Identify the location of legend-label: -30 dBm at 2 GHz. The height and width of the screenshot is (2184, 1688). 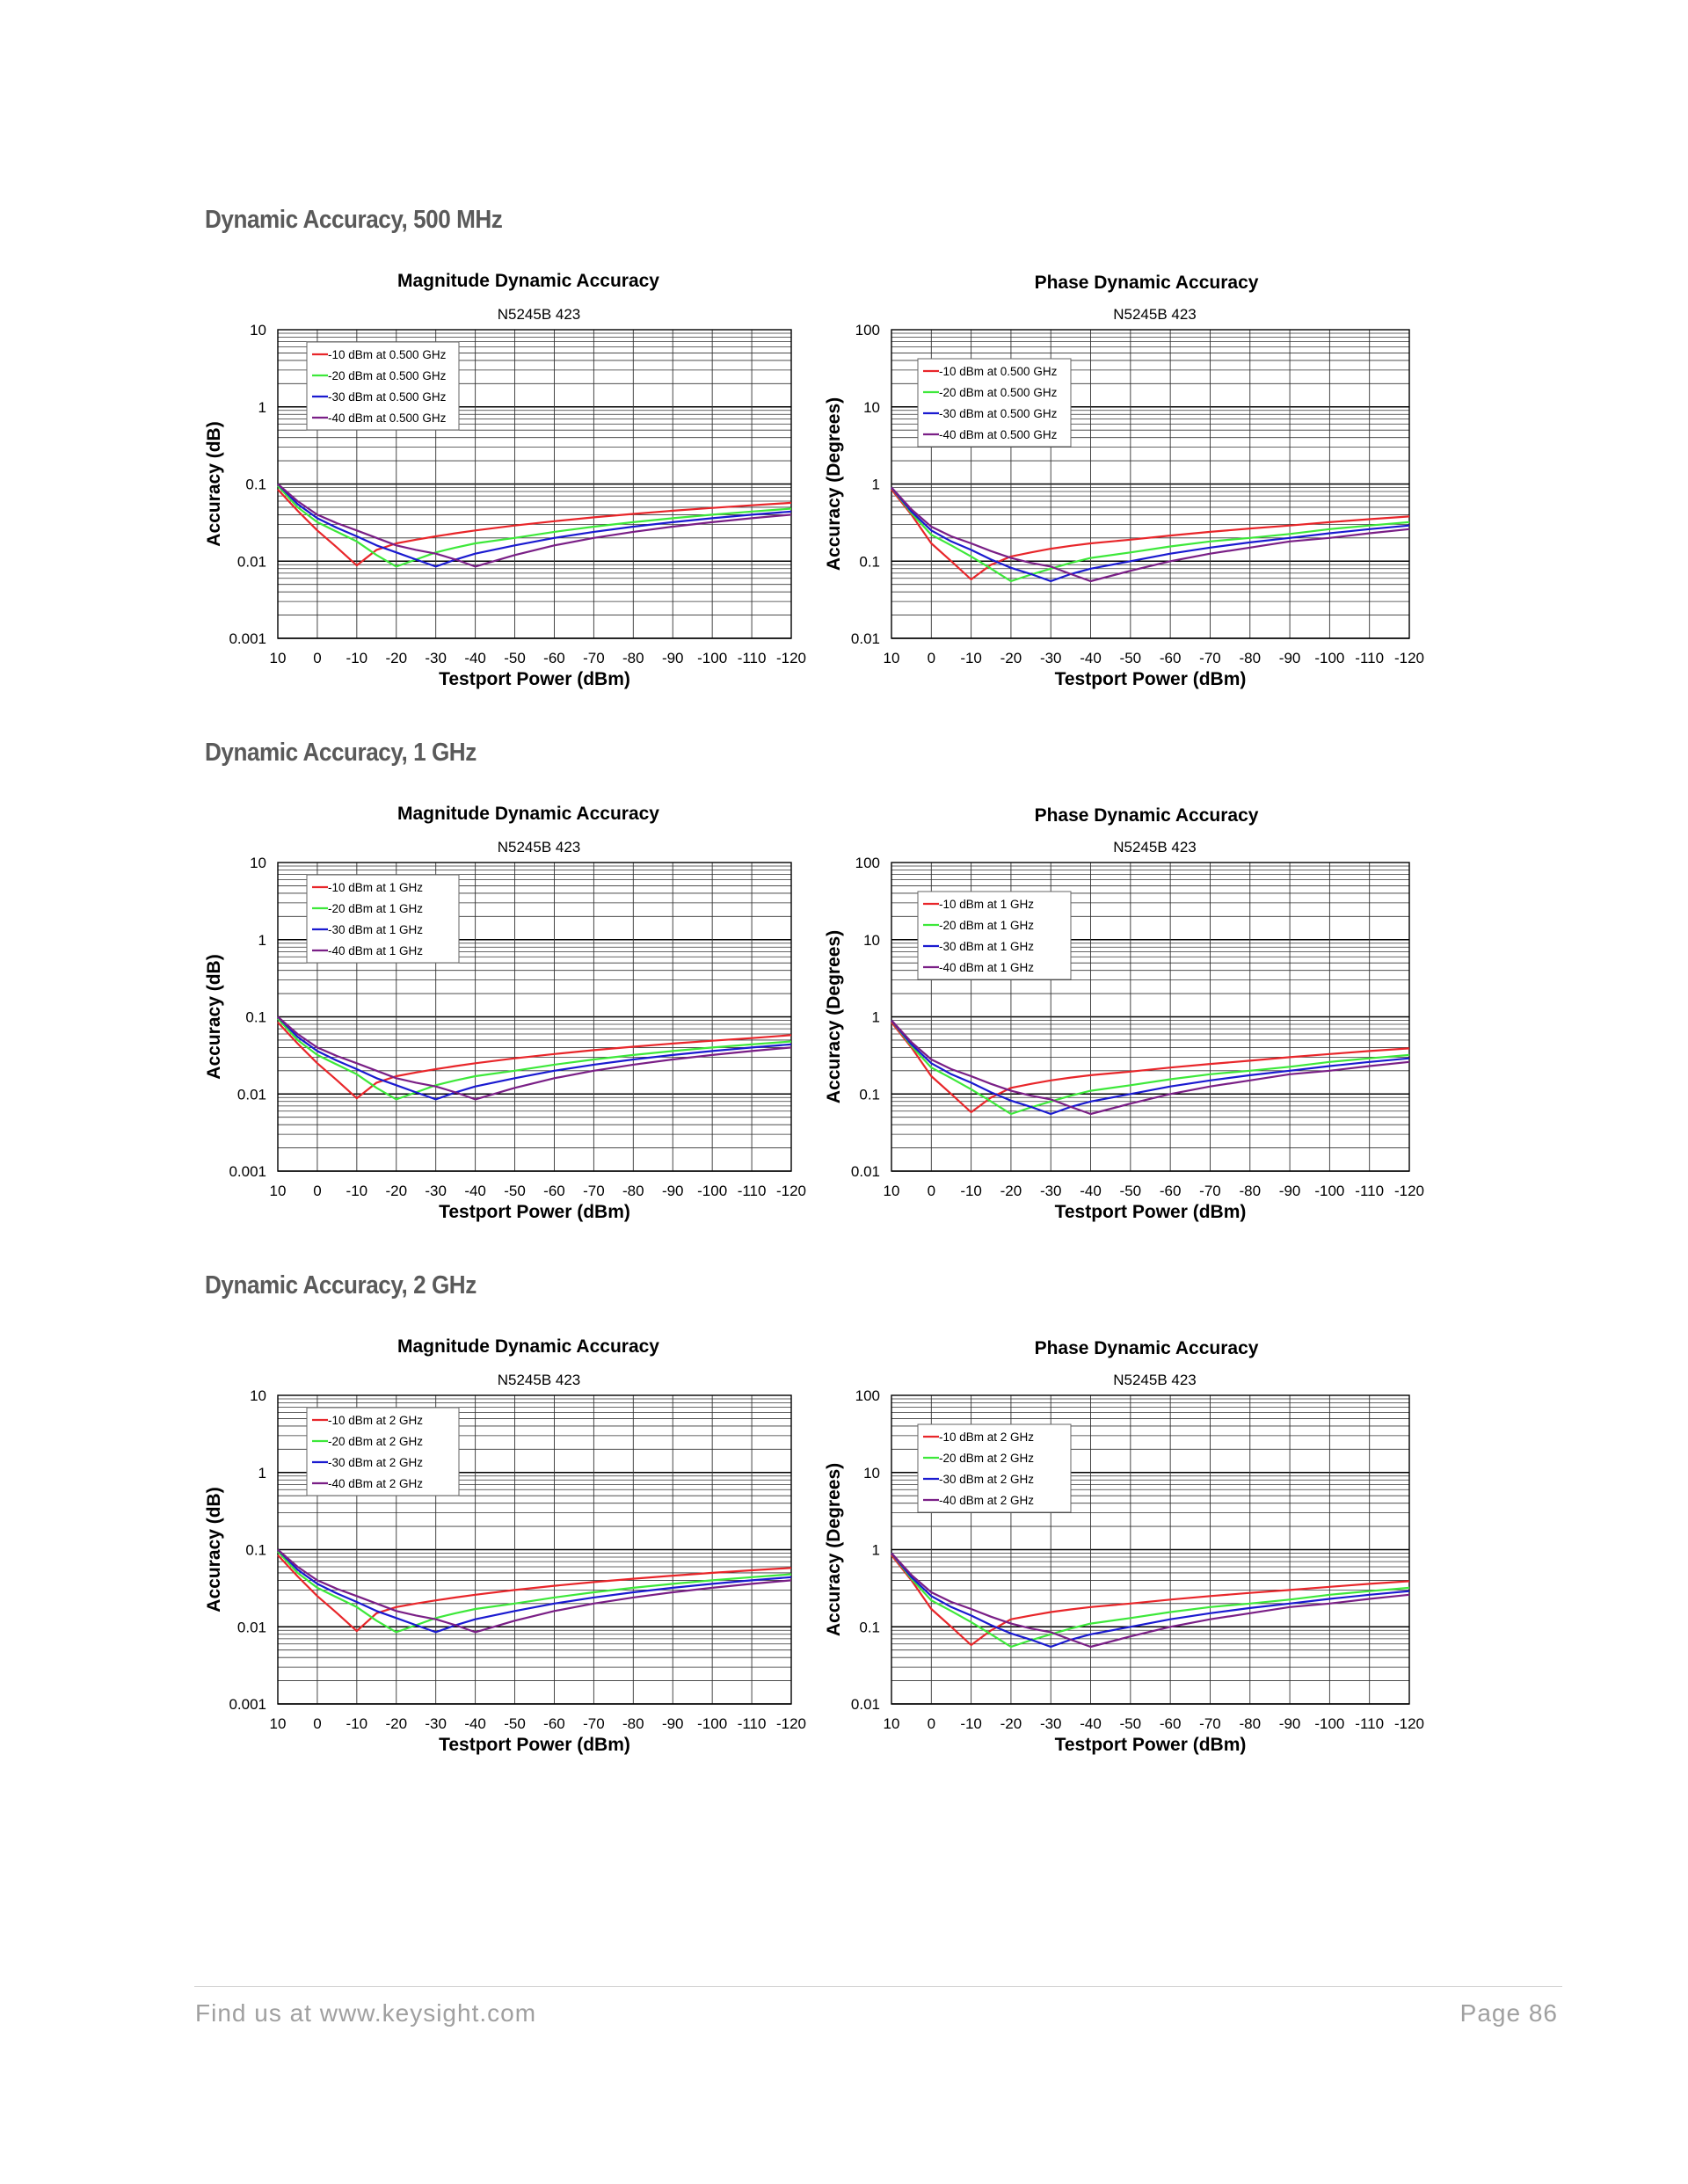
(986, 1479).